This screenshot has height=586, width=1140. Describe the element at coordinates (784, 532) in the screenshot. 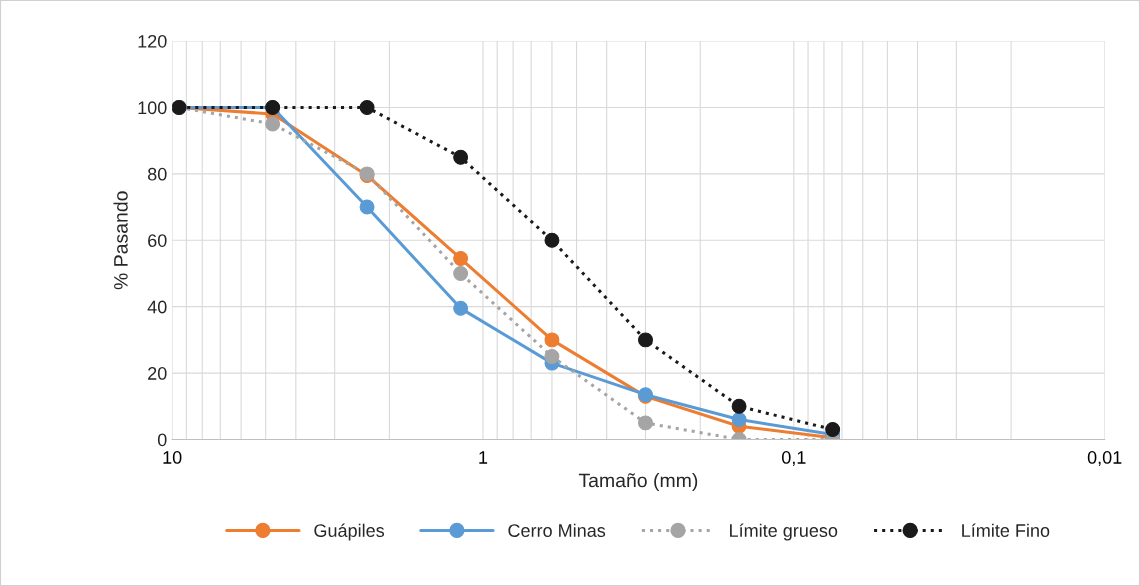

I see `legend-label: Límite grueso` at that location.